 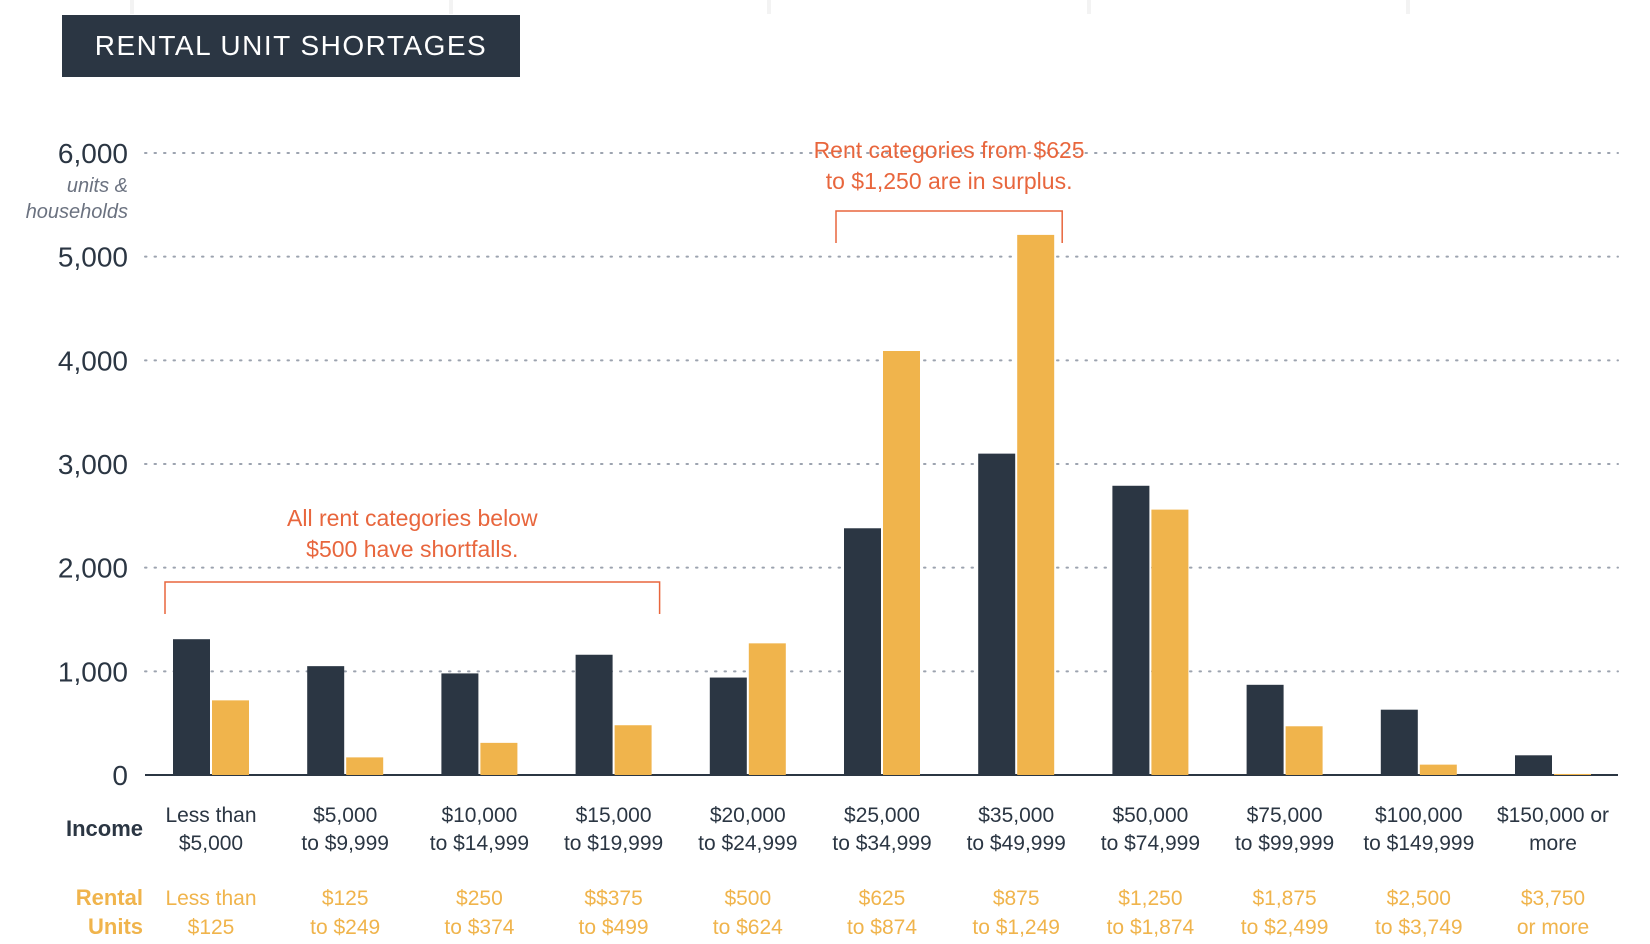 I want to click on income-category-label: $75,000, so click(x=1285, y=815).